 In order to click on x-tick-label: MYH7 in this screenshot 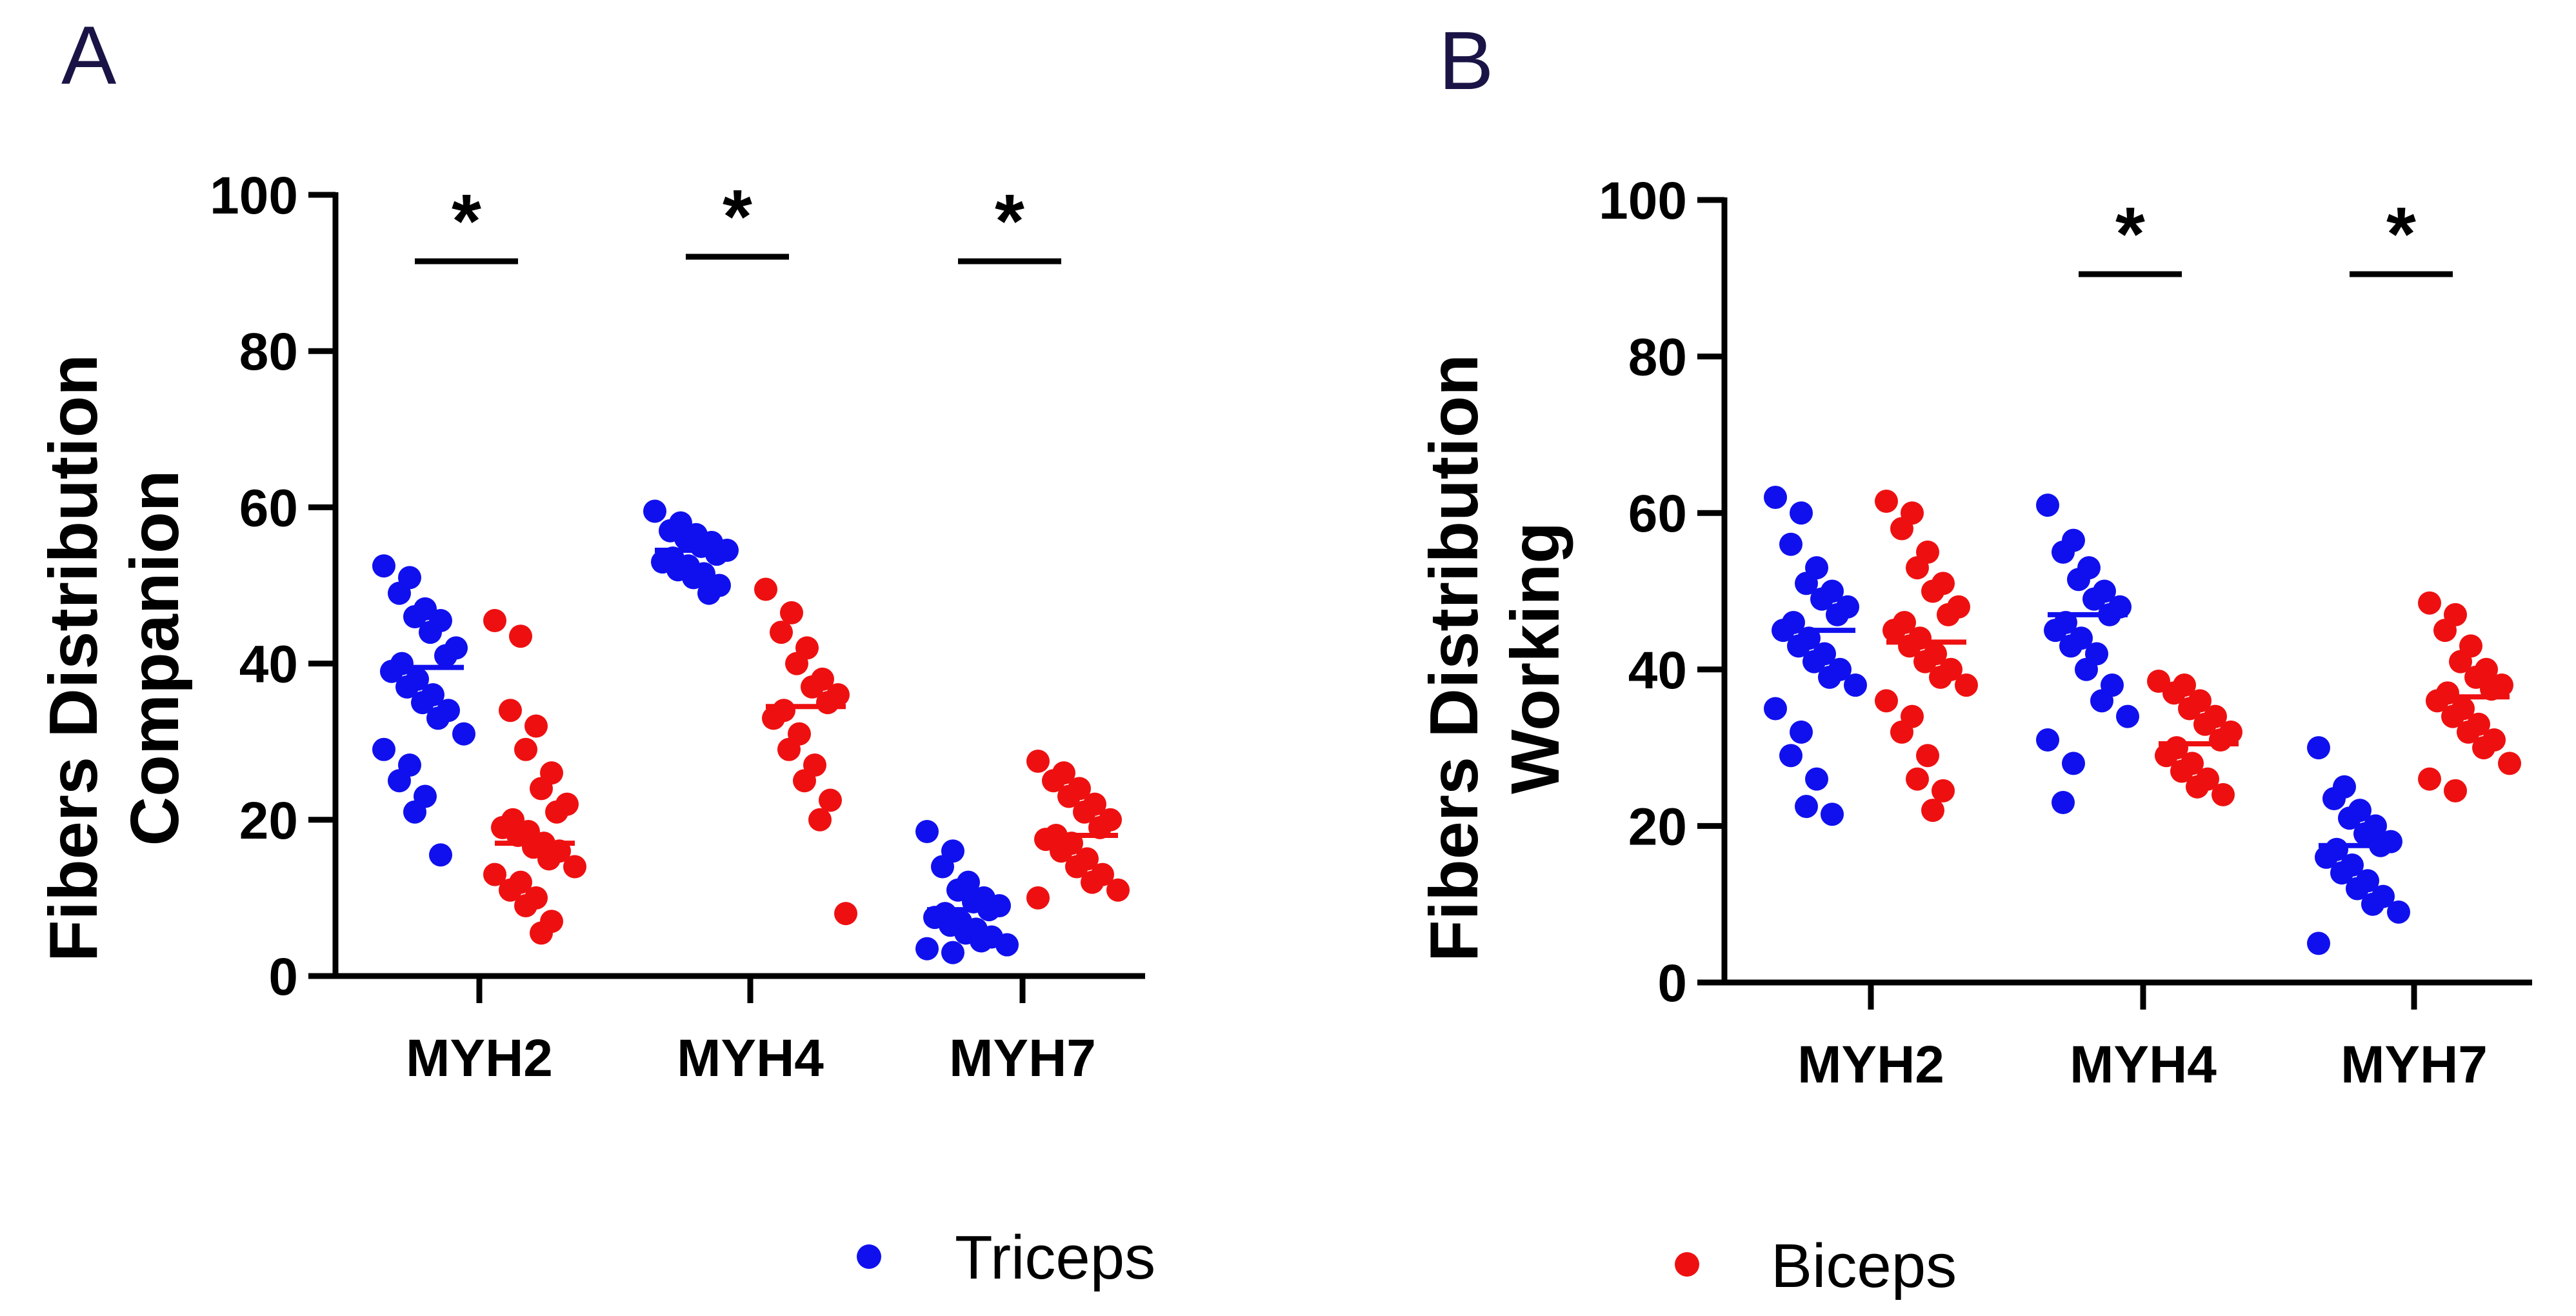, I will do `click(2414, 1064)`.